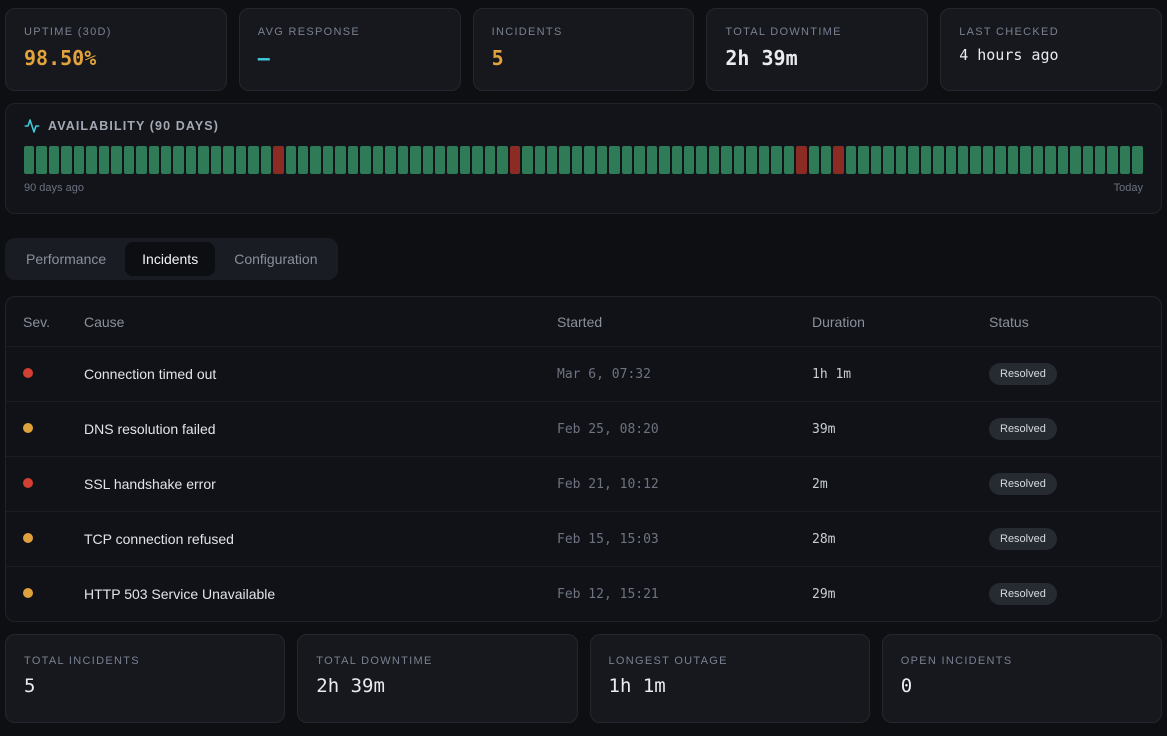  Describe the element at coordinates (60, 58) in the screenshot. I see `stat-value: 98.50%` at that location.